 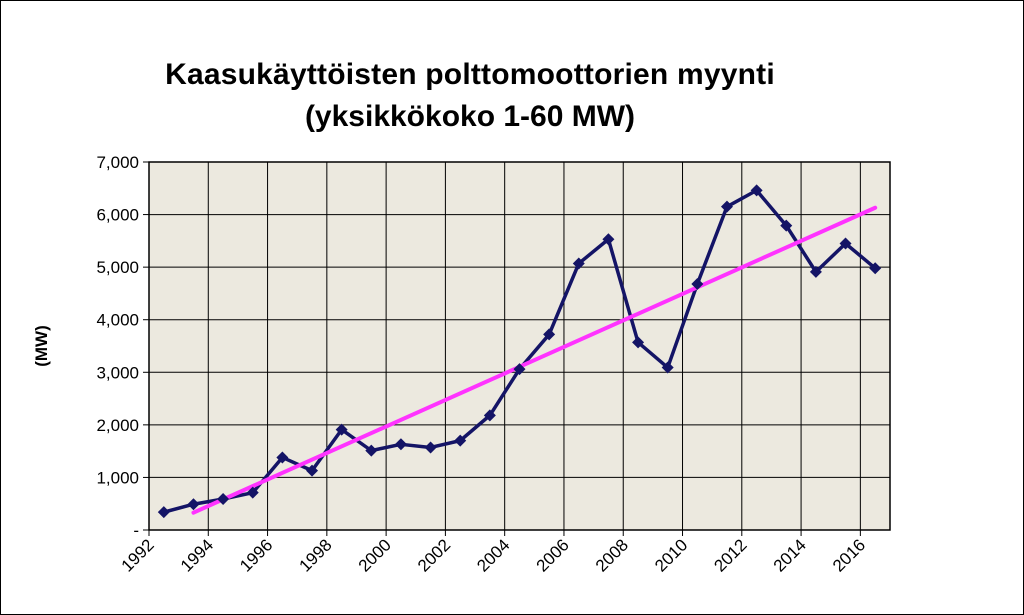 I want to click on x-tick-label: 1994, so click(x=197, y=555).